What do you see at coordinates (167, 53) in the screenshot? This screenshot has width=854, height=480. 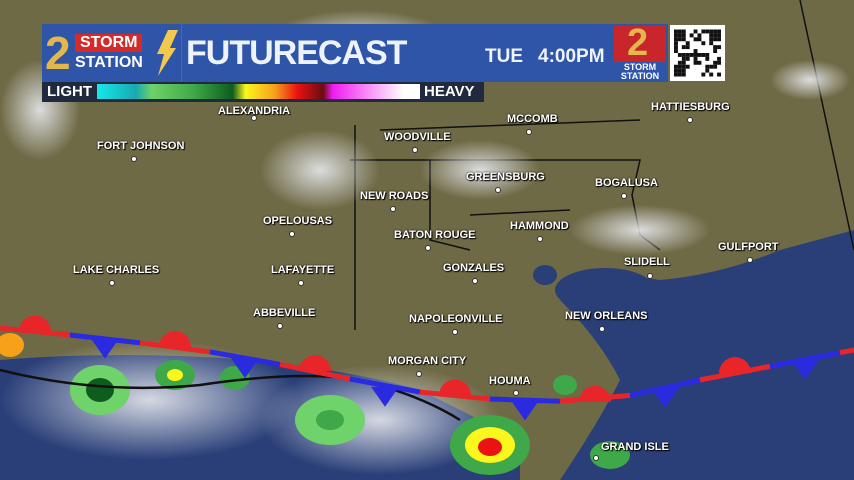 I see `lightning-bolt-icon` at bounding box center [167, 53].